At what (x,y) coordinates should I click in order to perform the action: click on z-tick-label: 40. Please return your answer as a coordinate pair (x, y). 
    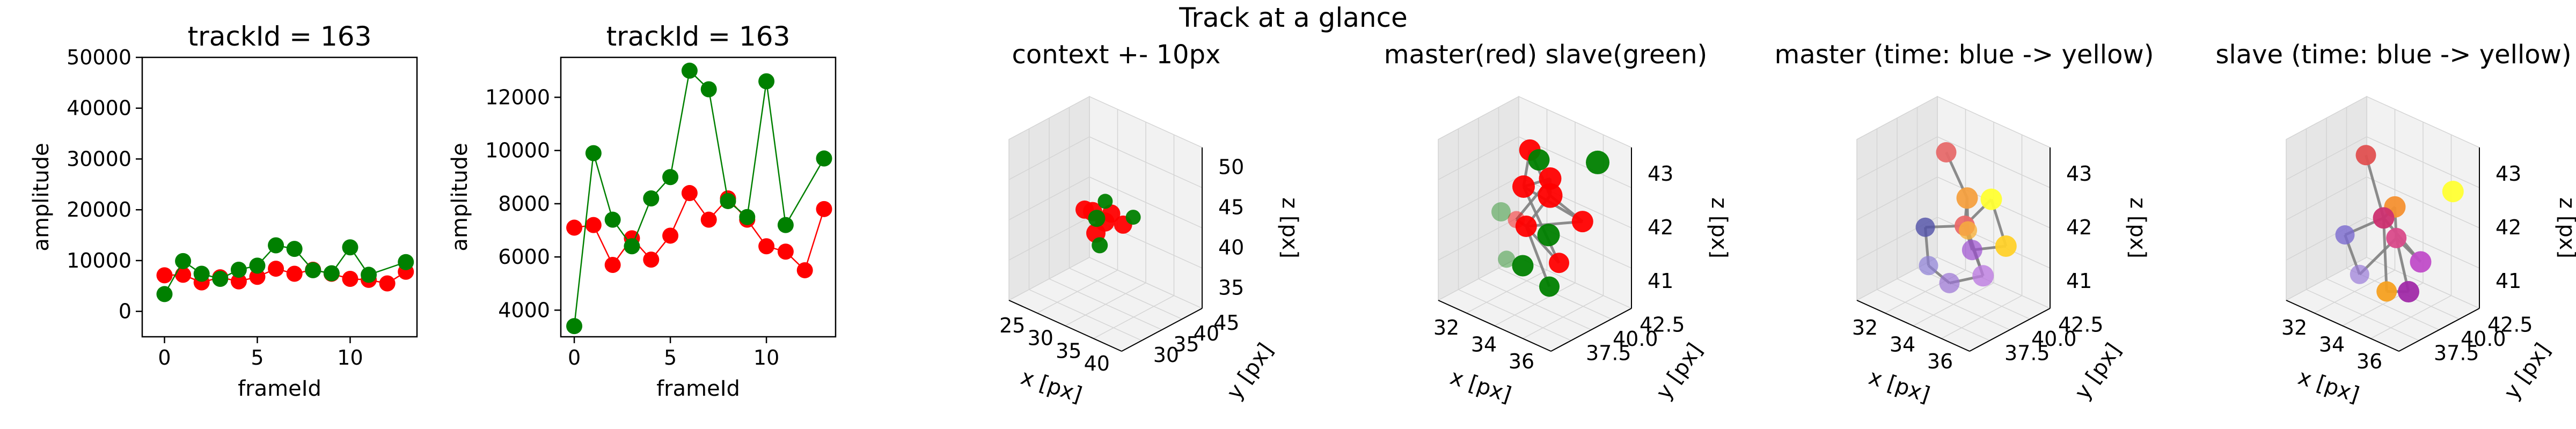
    Looking at the image, I should click on (1231, 248).